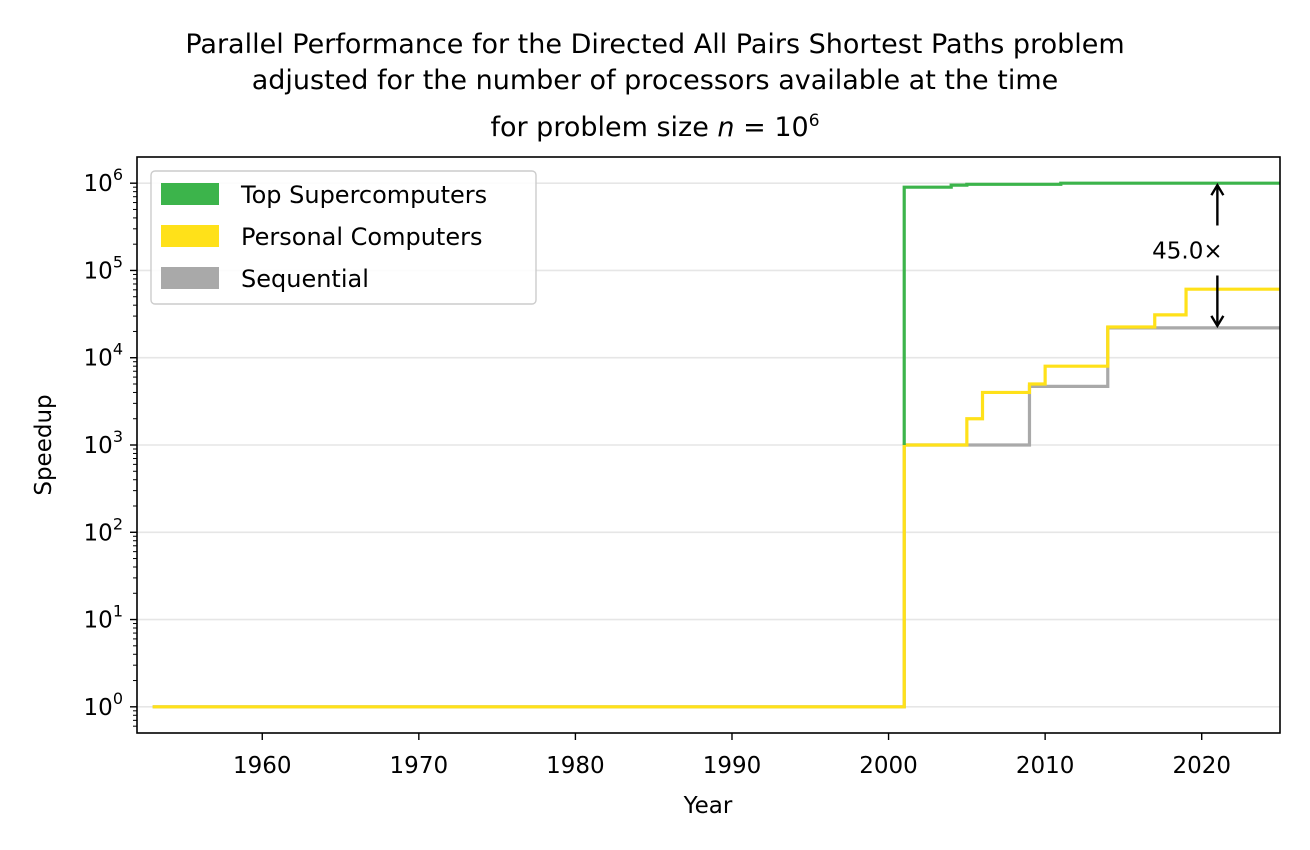  Describe the element at coordinates (98, 271) in the screenshot. I see `y-tick-base-5: 10` at that location.